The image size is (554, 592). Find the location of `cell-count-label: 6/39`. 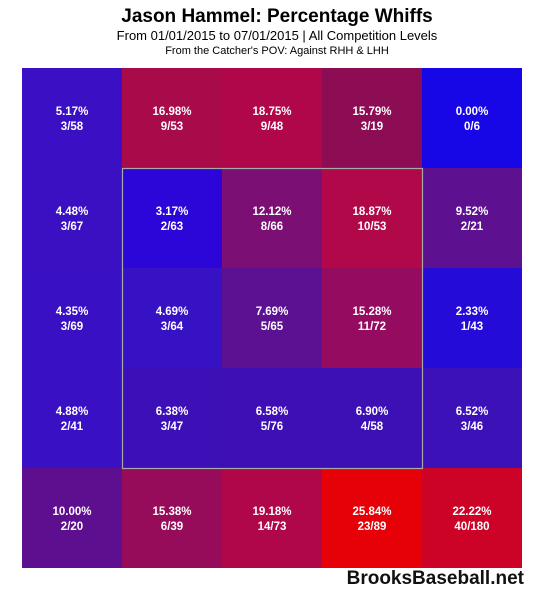

cell-count-label: 6/39 is located at coordinates (172, 527).